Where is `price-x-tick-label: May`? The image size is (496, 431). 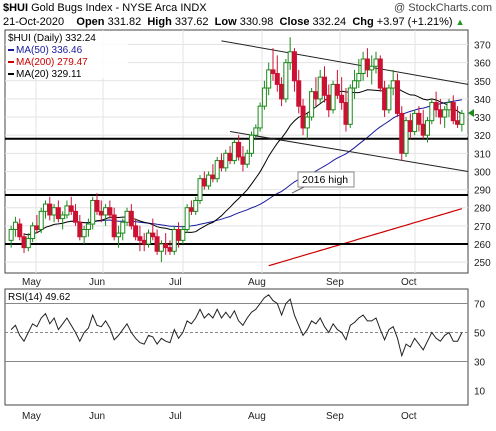 price-x-tick-label: May is located at coordinates (31, 282).